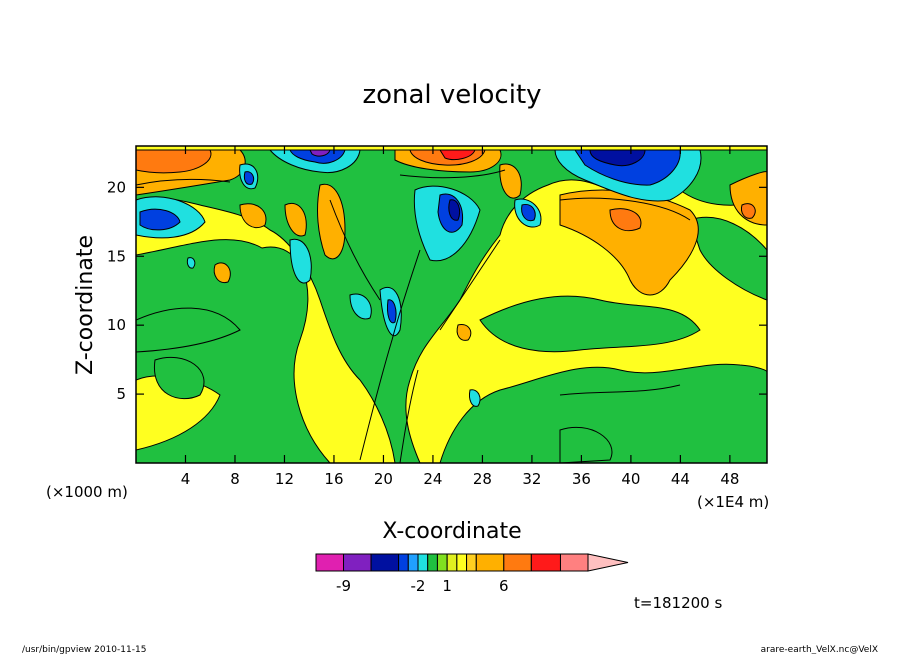 The width and height of the screenshot is (904, 654). I want to click on footer-left: /usr/bin/gpview 2010-11-15, so click(84, 649).